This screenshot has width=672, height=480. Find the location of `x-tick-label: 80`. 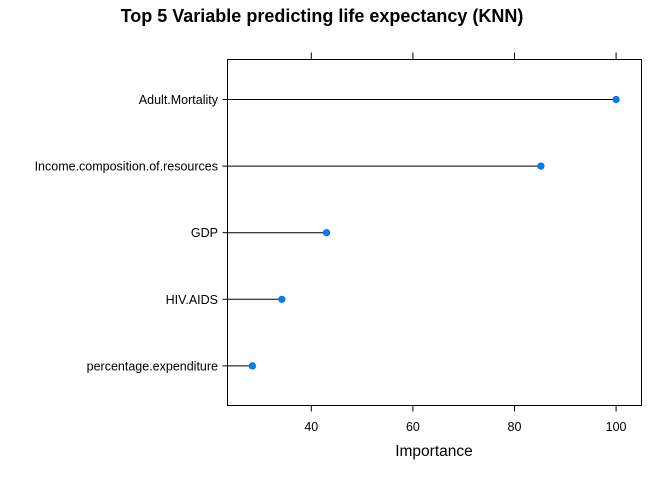

x-tick-label: 80 is located at coordinates (515, 427).